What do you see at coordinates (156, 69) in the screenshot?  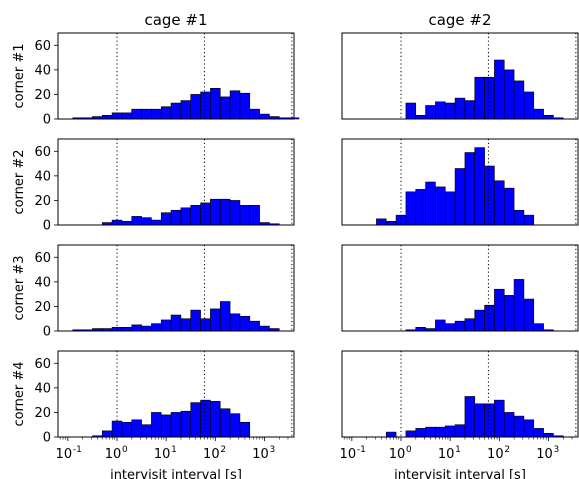 I see `panel-1-1: 0 20 40 60 cage #1 corner #1` at bounding box center [156, 69].